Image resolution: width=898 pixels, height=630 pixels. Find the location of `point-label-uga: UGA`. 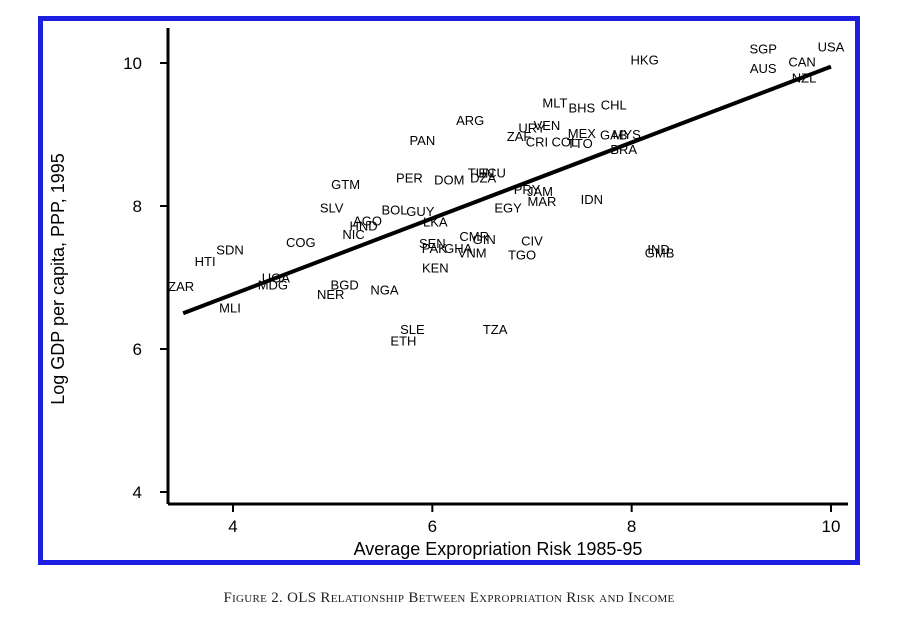

point-label-uga: UGA is located at coordinates (276, 278).